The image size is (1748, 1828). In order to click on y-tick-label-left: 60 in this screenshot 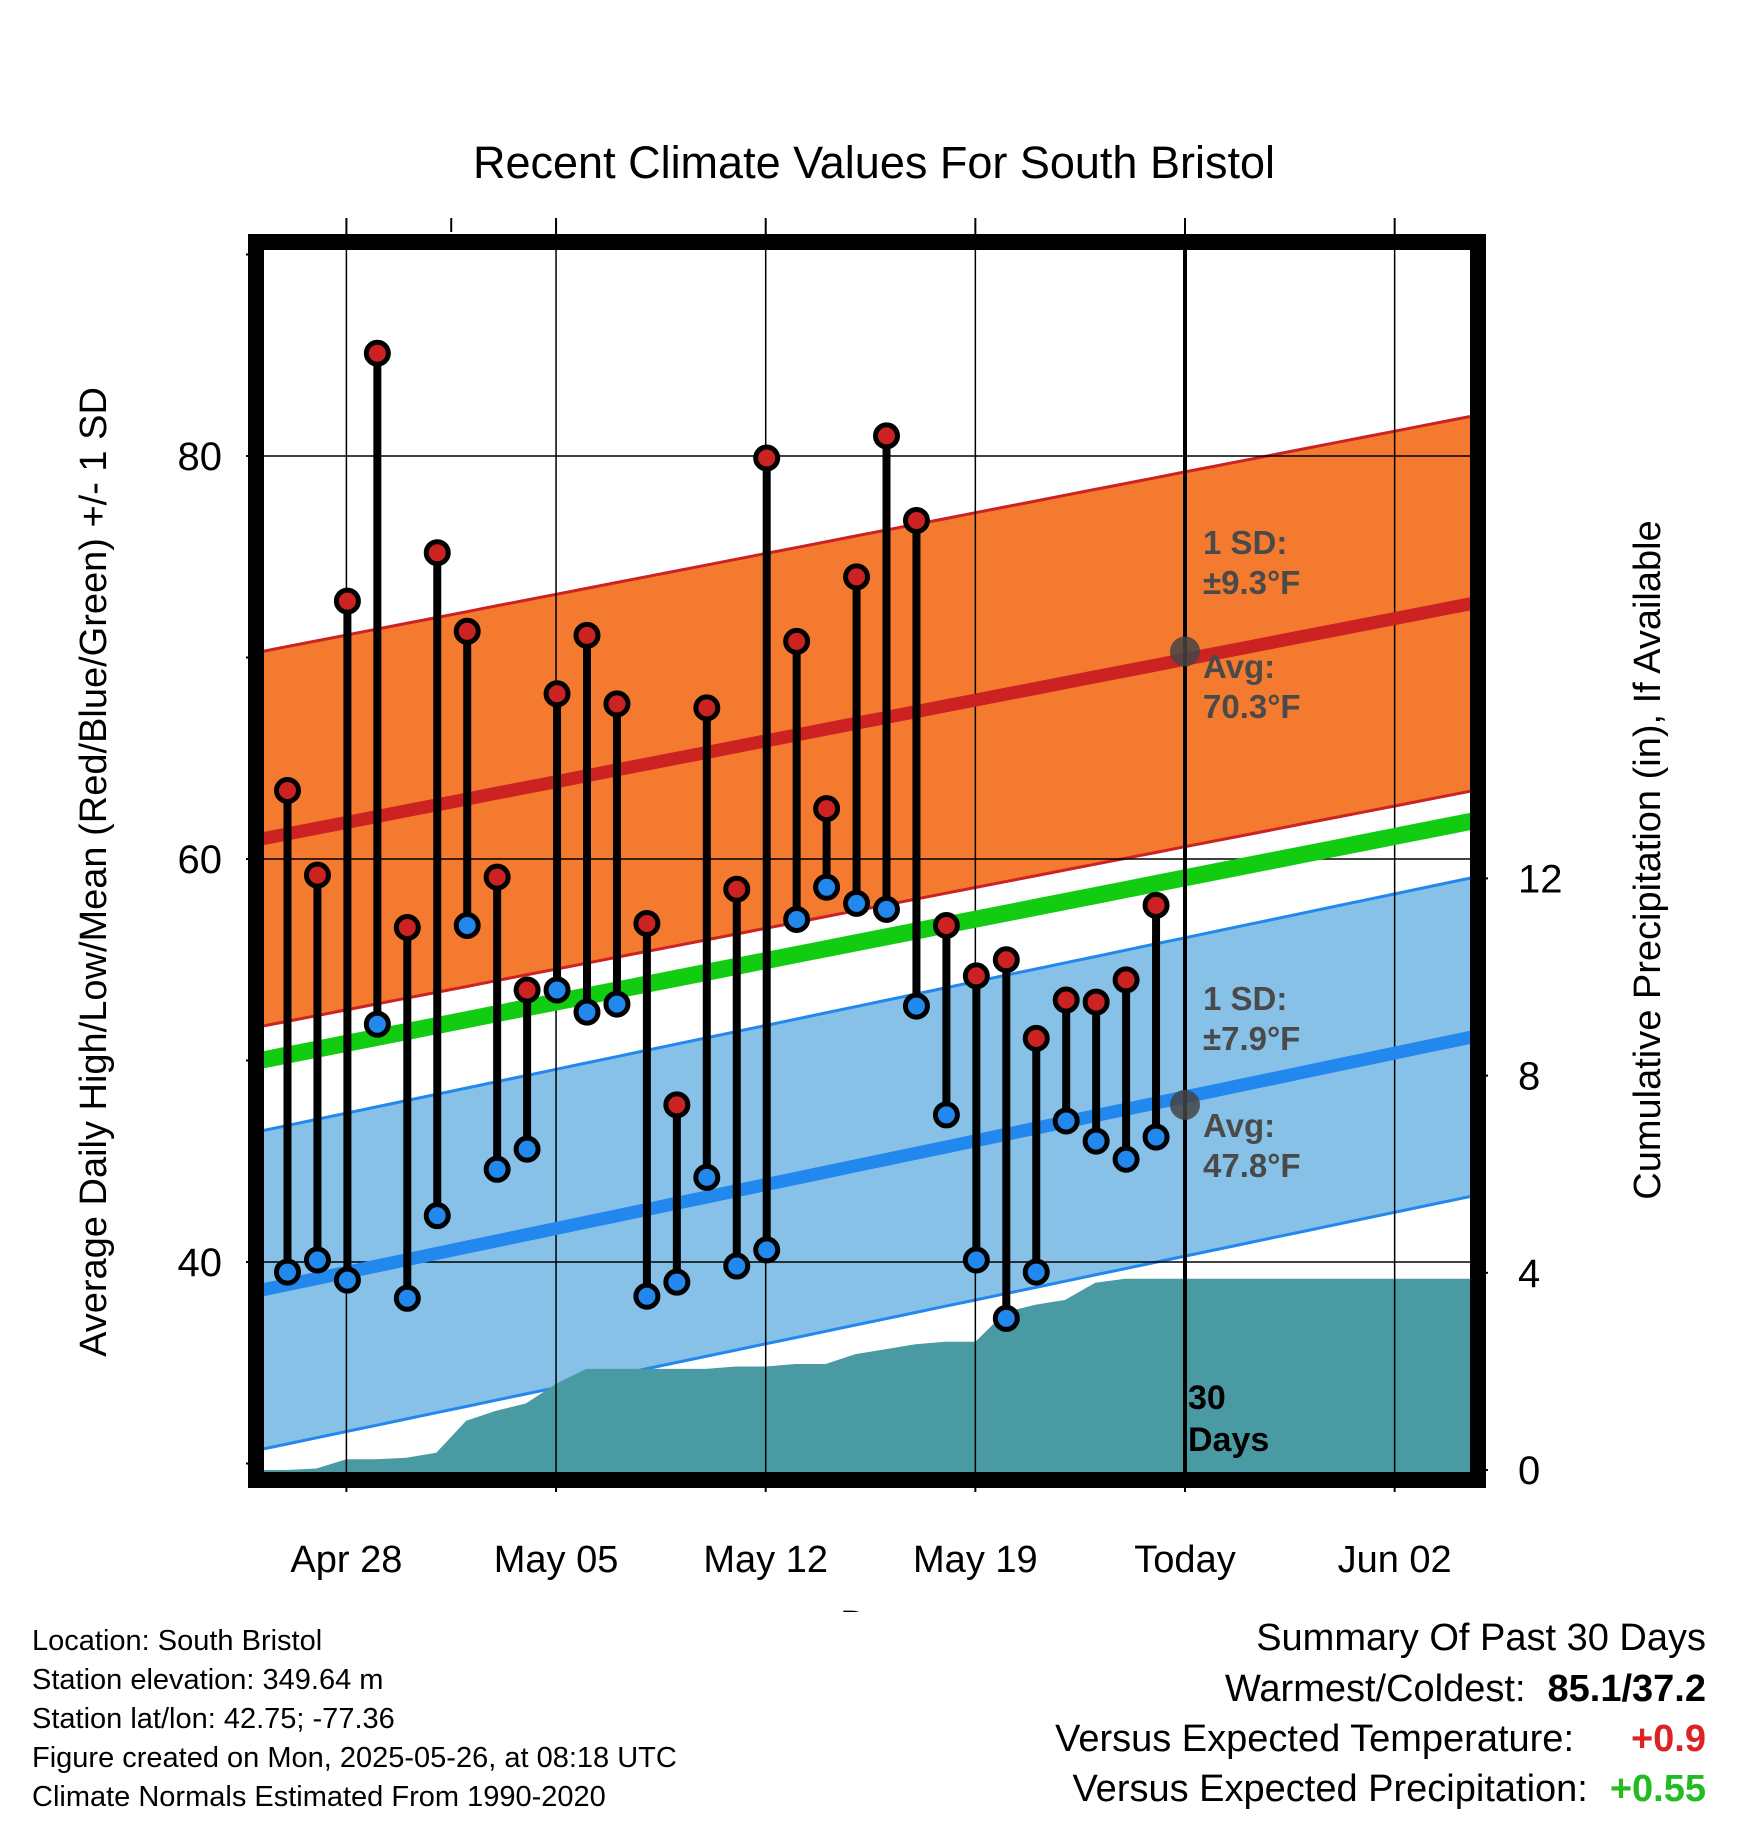, I will do `click(200, 860)`.